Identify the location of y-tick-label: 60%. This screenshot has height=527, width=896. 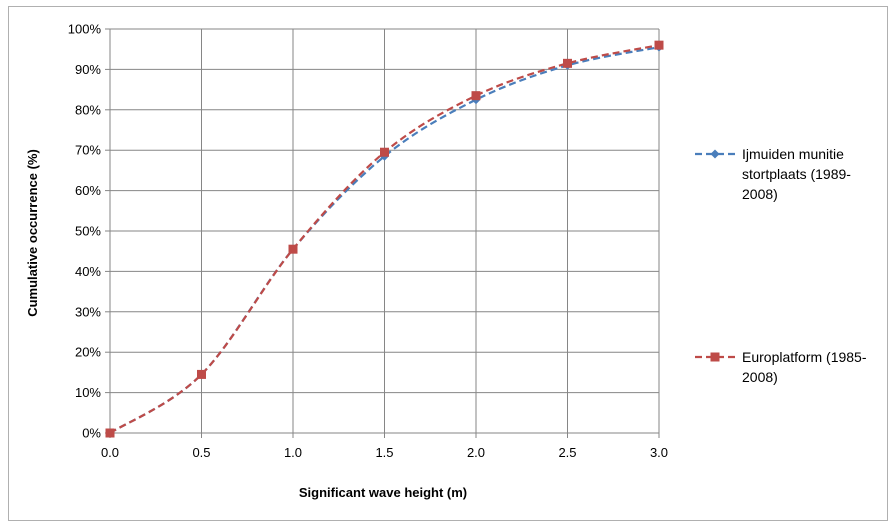
(88, 190).